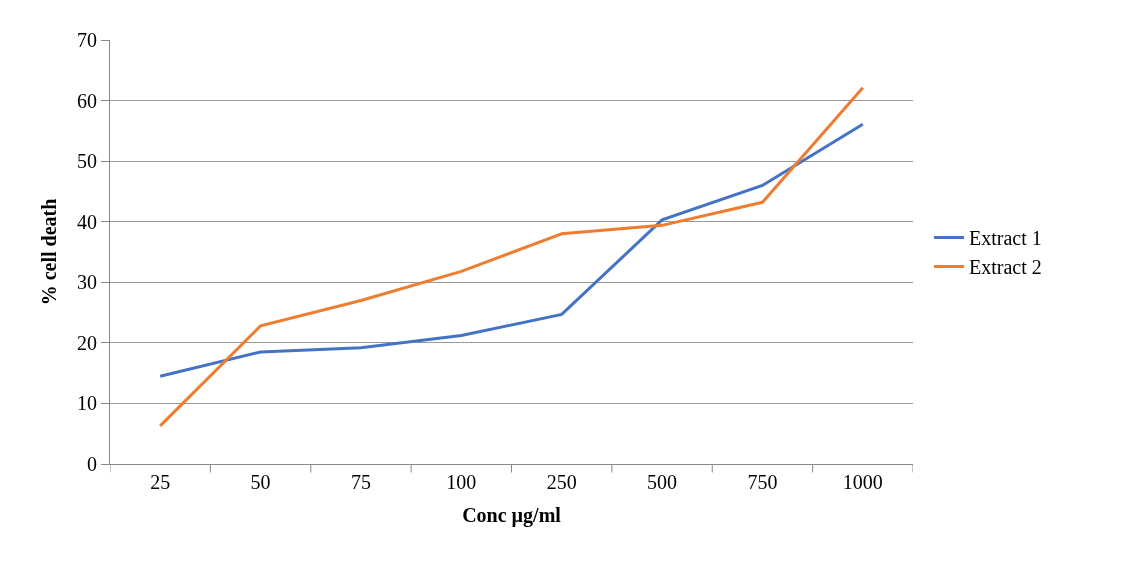 The image size is (1148, 564). I want to click on y-tick-label: 30, so click(87, 282).